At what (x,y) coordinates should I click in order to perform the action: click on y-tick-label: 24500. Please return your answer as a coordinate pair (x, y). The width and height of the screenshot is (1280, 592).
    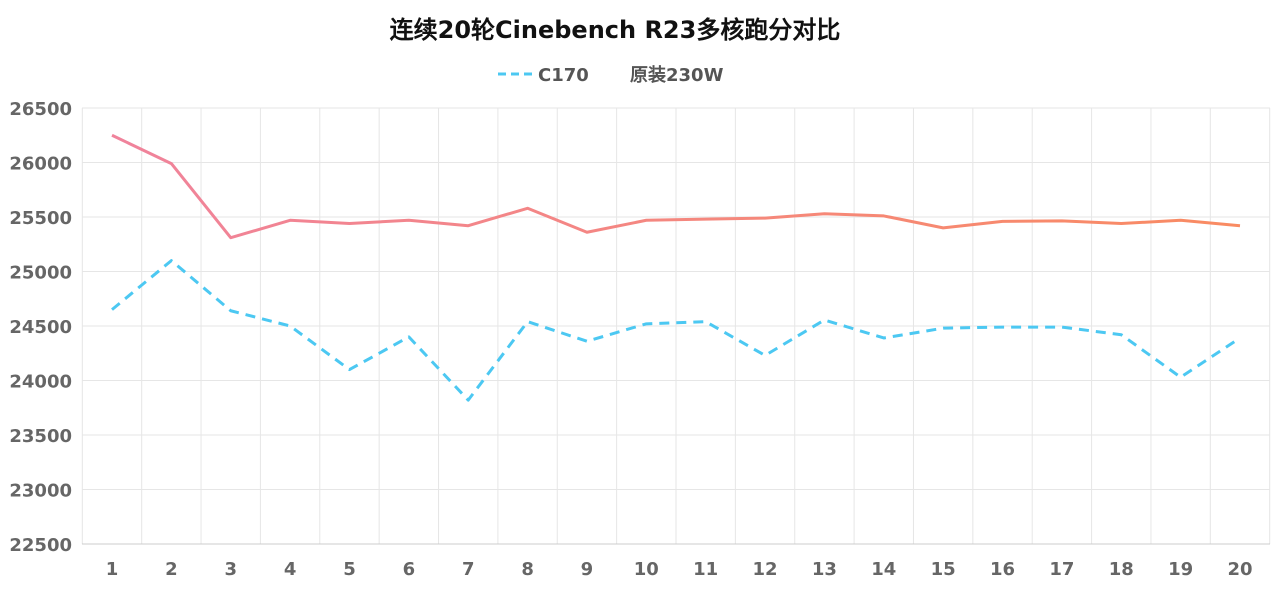
    Looking at the image, I should click on (40, 327).